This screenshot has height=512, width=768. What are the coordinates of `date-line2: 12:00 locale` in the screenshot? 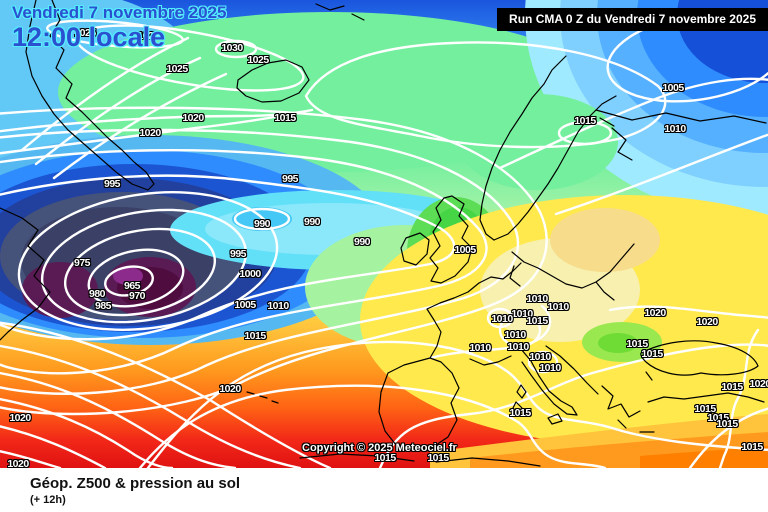 It's located at (89, 36).